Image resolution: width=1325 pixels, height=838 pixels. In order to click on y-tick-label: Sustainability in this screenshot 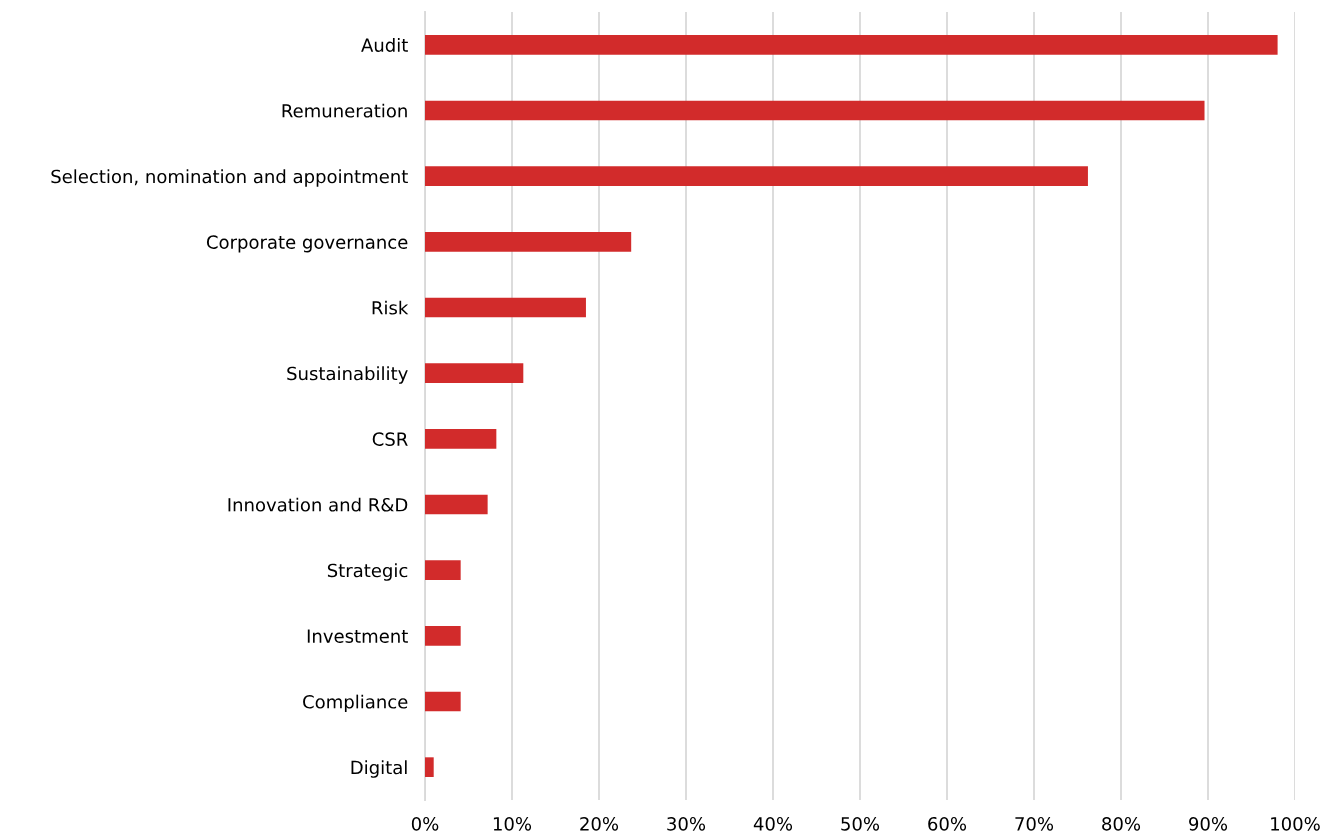, I will do `click(347, 375)`.